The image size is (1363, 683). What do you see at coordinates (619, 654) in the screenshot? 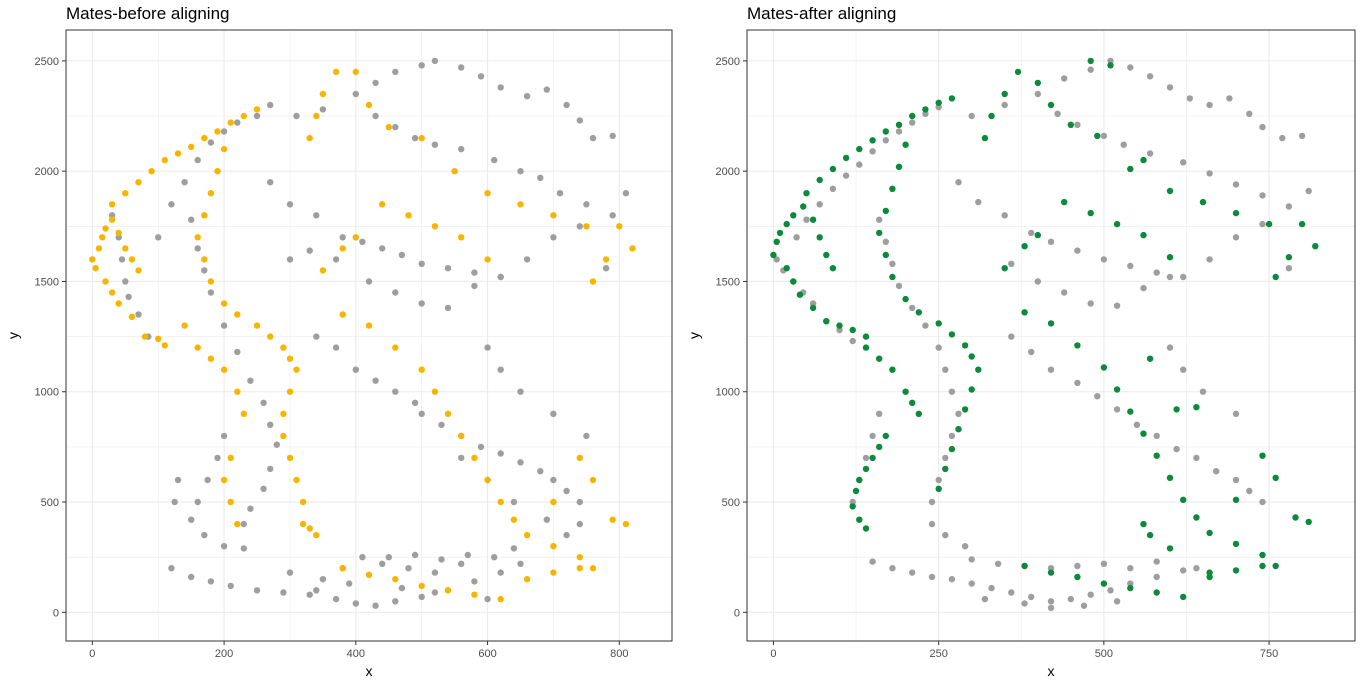
I see `x-tick-label: 800` at bounding box center [619, 654].